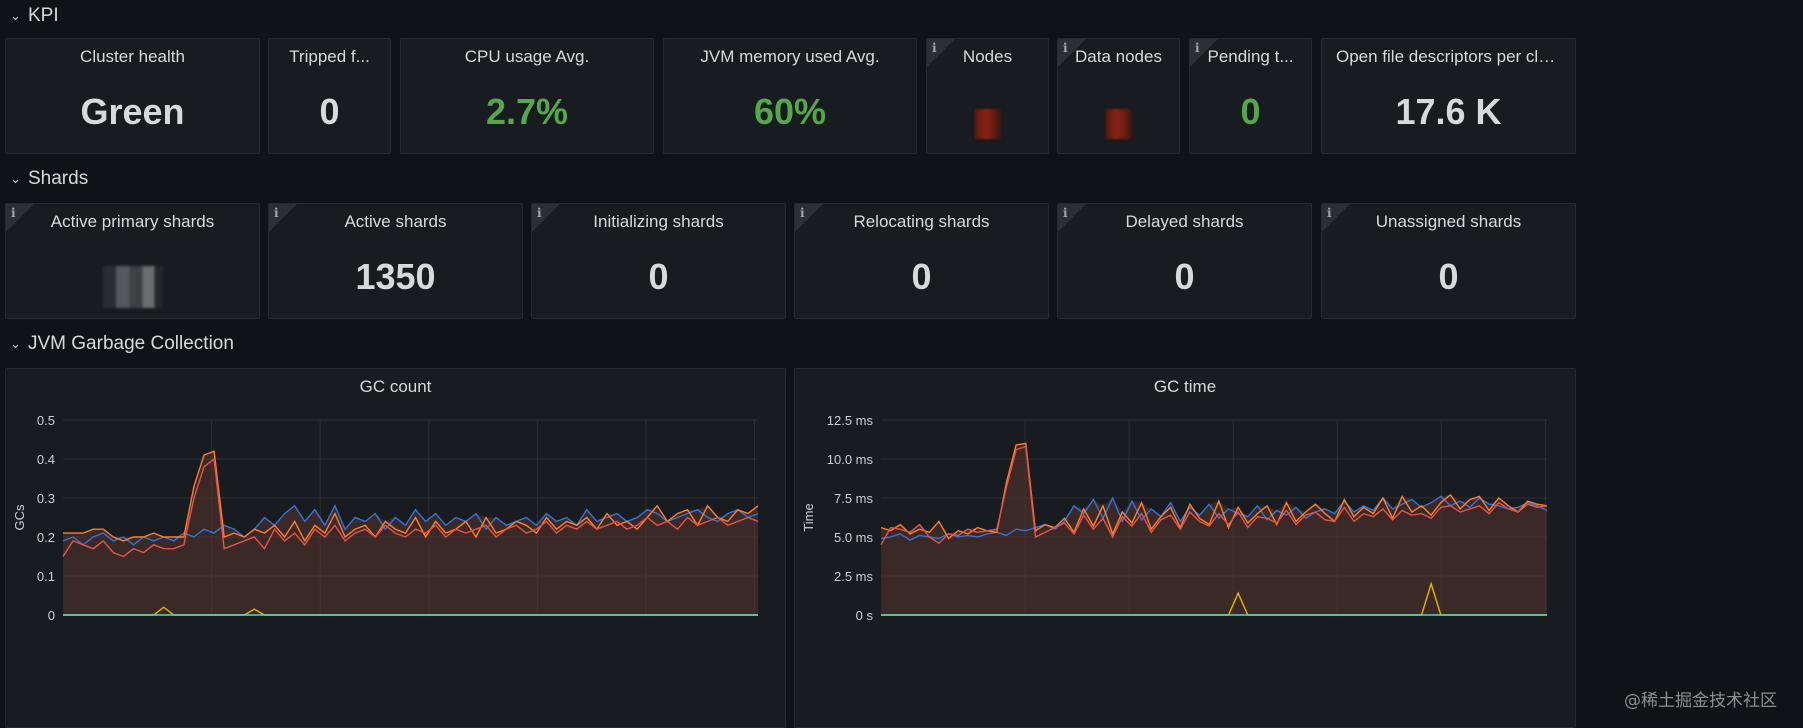 This screenshot has height=728, width=1803. What do you see at coordinates (132, 56) in the screenshot?
I see `panel-title: Cluster health` at bounding box center [132, 56].